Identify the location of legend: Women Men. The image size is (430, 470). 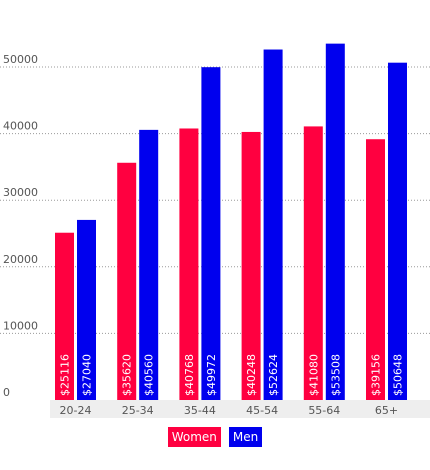
(215, 437).